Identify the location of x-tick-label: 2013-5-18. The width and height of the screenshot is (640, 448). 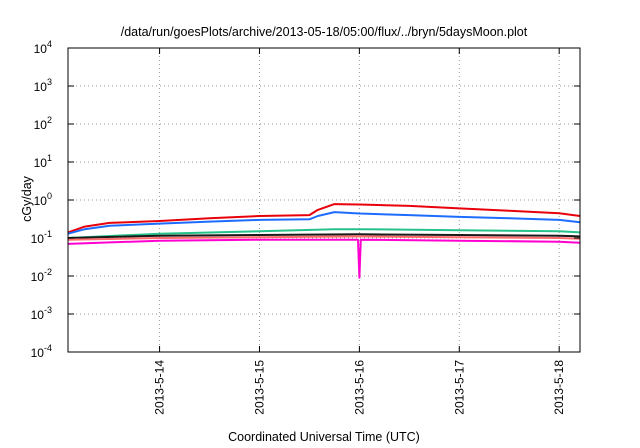
(559, 387).